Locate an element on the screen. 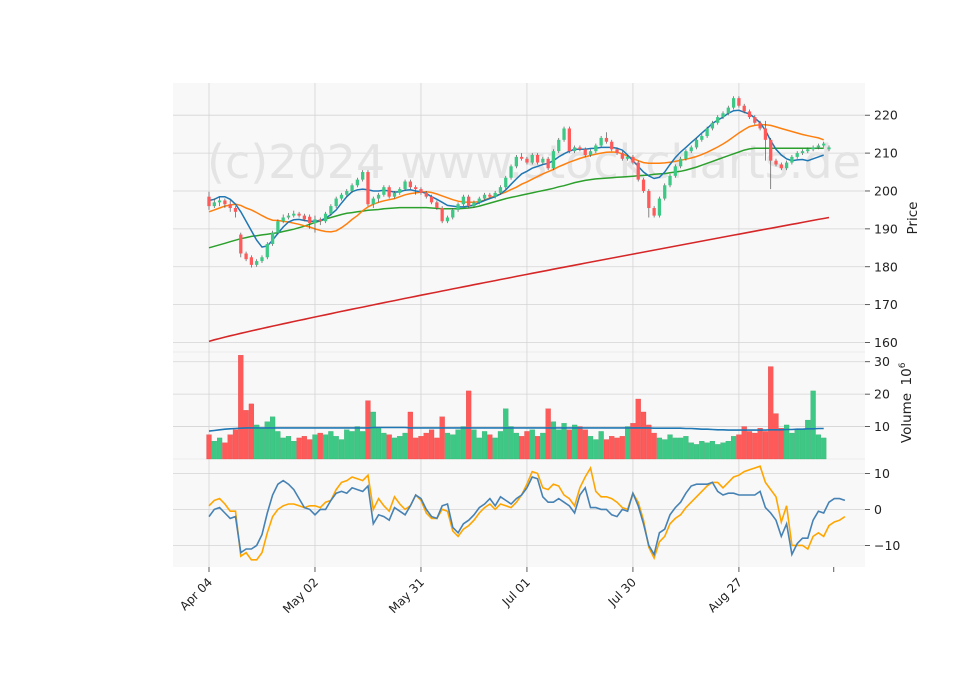 The width and height of the screenshot is (960, 694). sma-fast-line is located at coordinates (516, 178).